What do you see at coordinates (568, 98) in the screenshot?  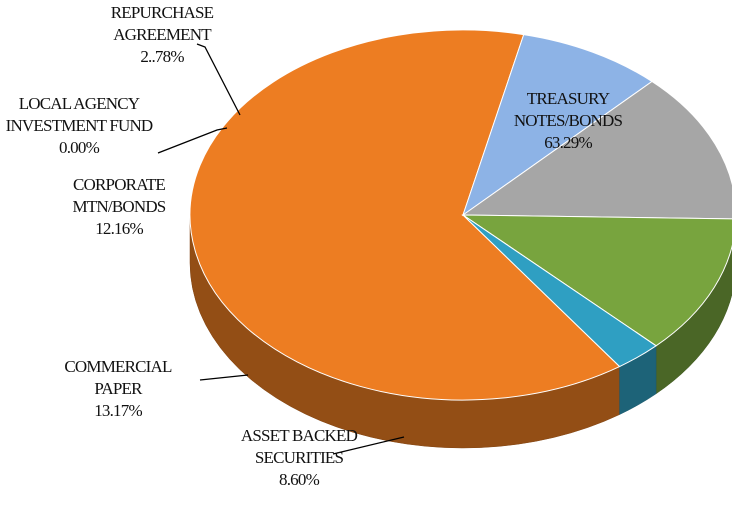 I see `slice-label-treasury: TREASURY` at bounding box center [568, 98].